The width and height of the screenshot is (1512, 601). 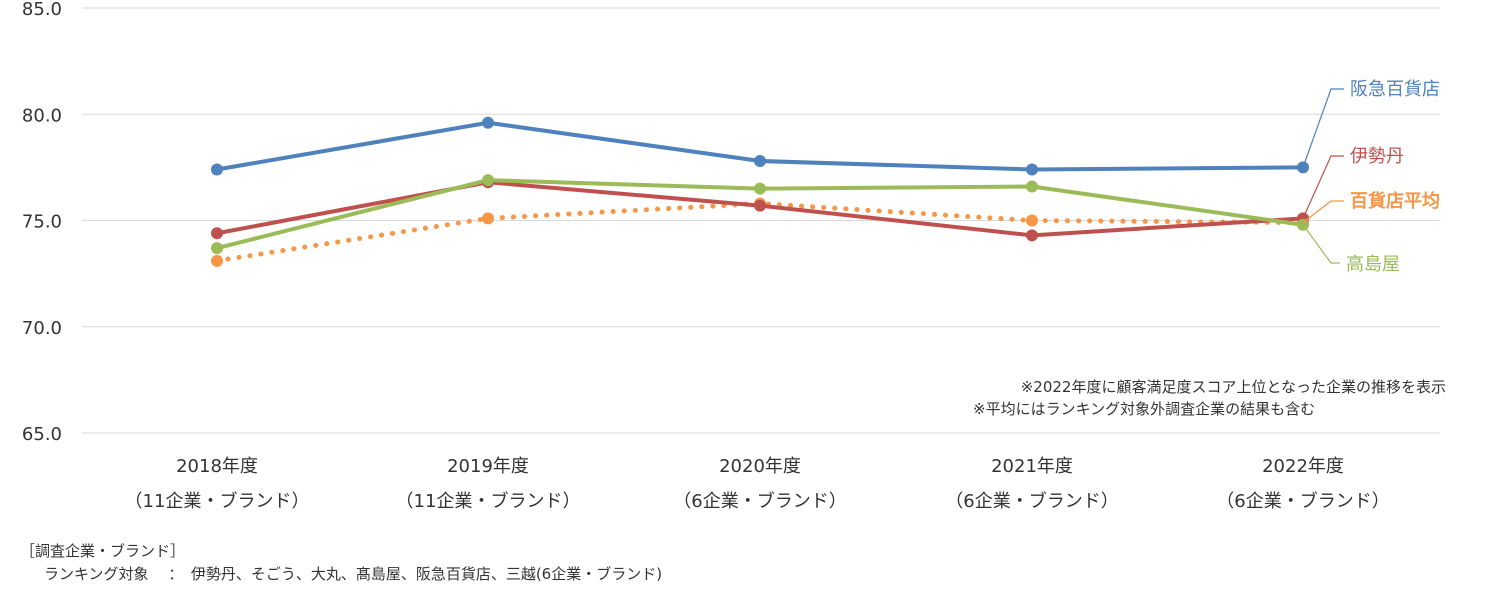 What do you see at coordinates (1377, 156) in the screenshot?
I see `series-label: 伊勢丹` at bounding box center [1377, 156].